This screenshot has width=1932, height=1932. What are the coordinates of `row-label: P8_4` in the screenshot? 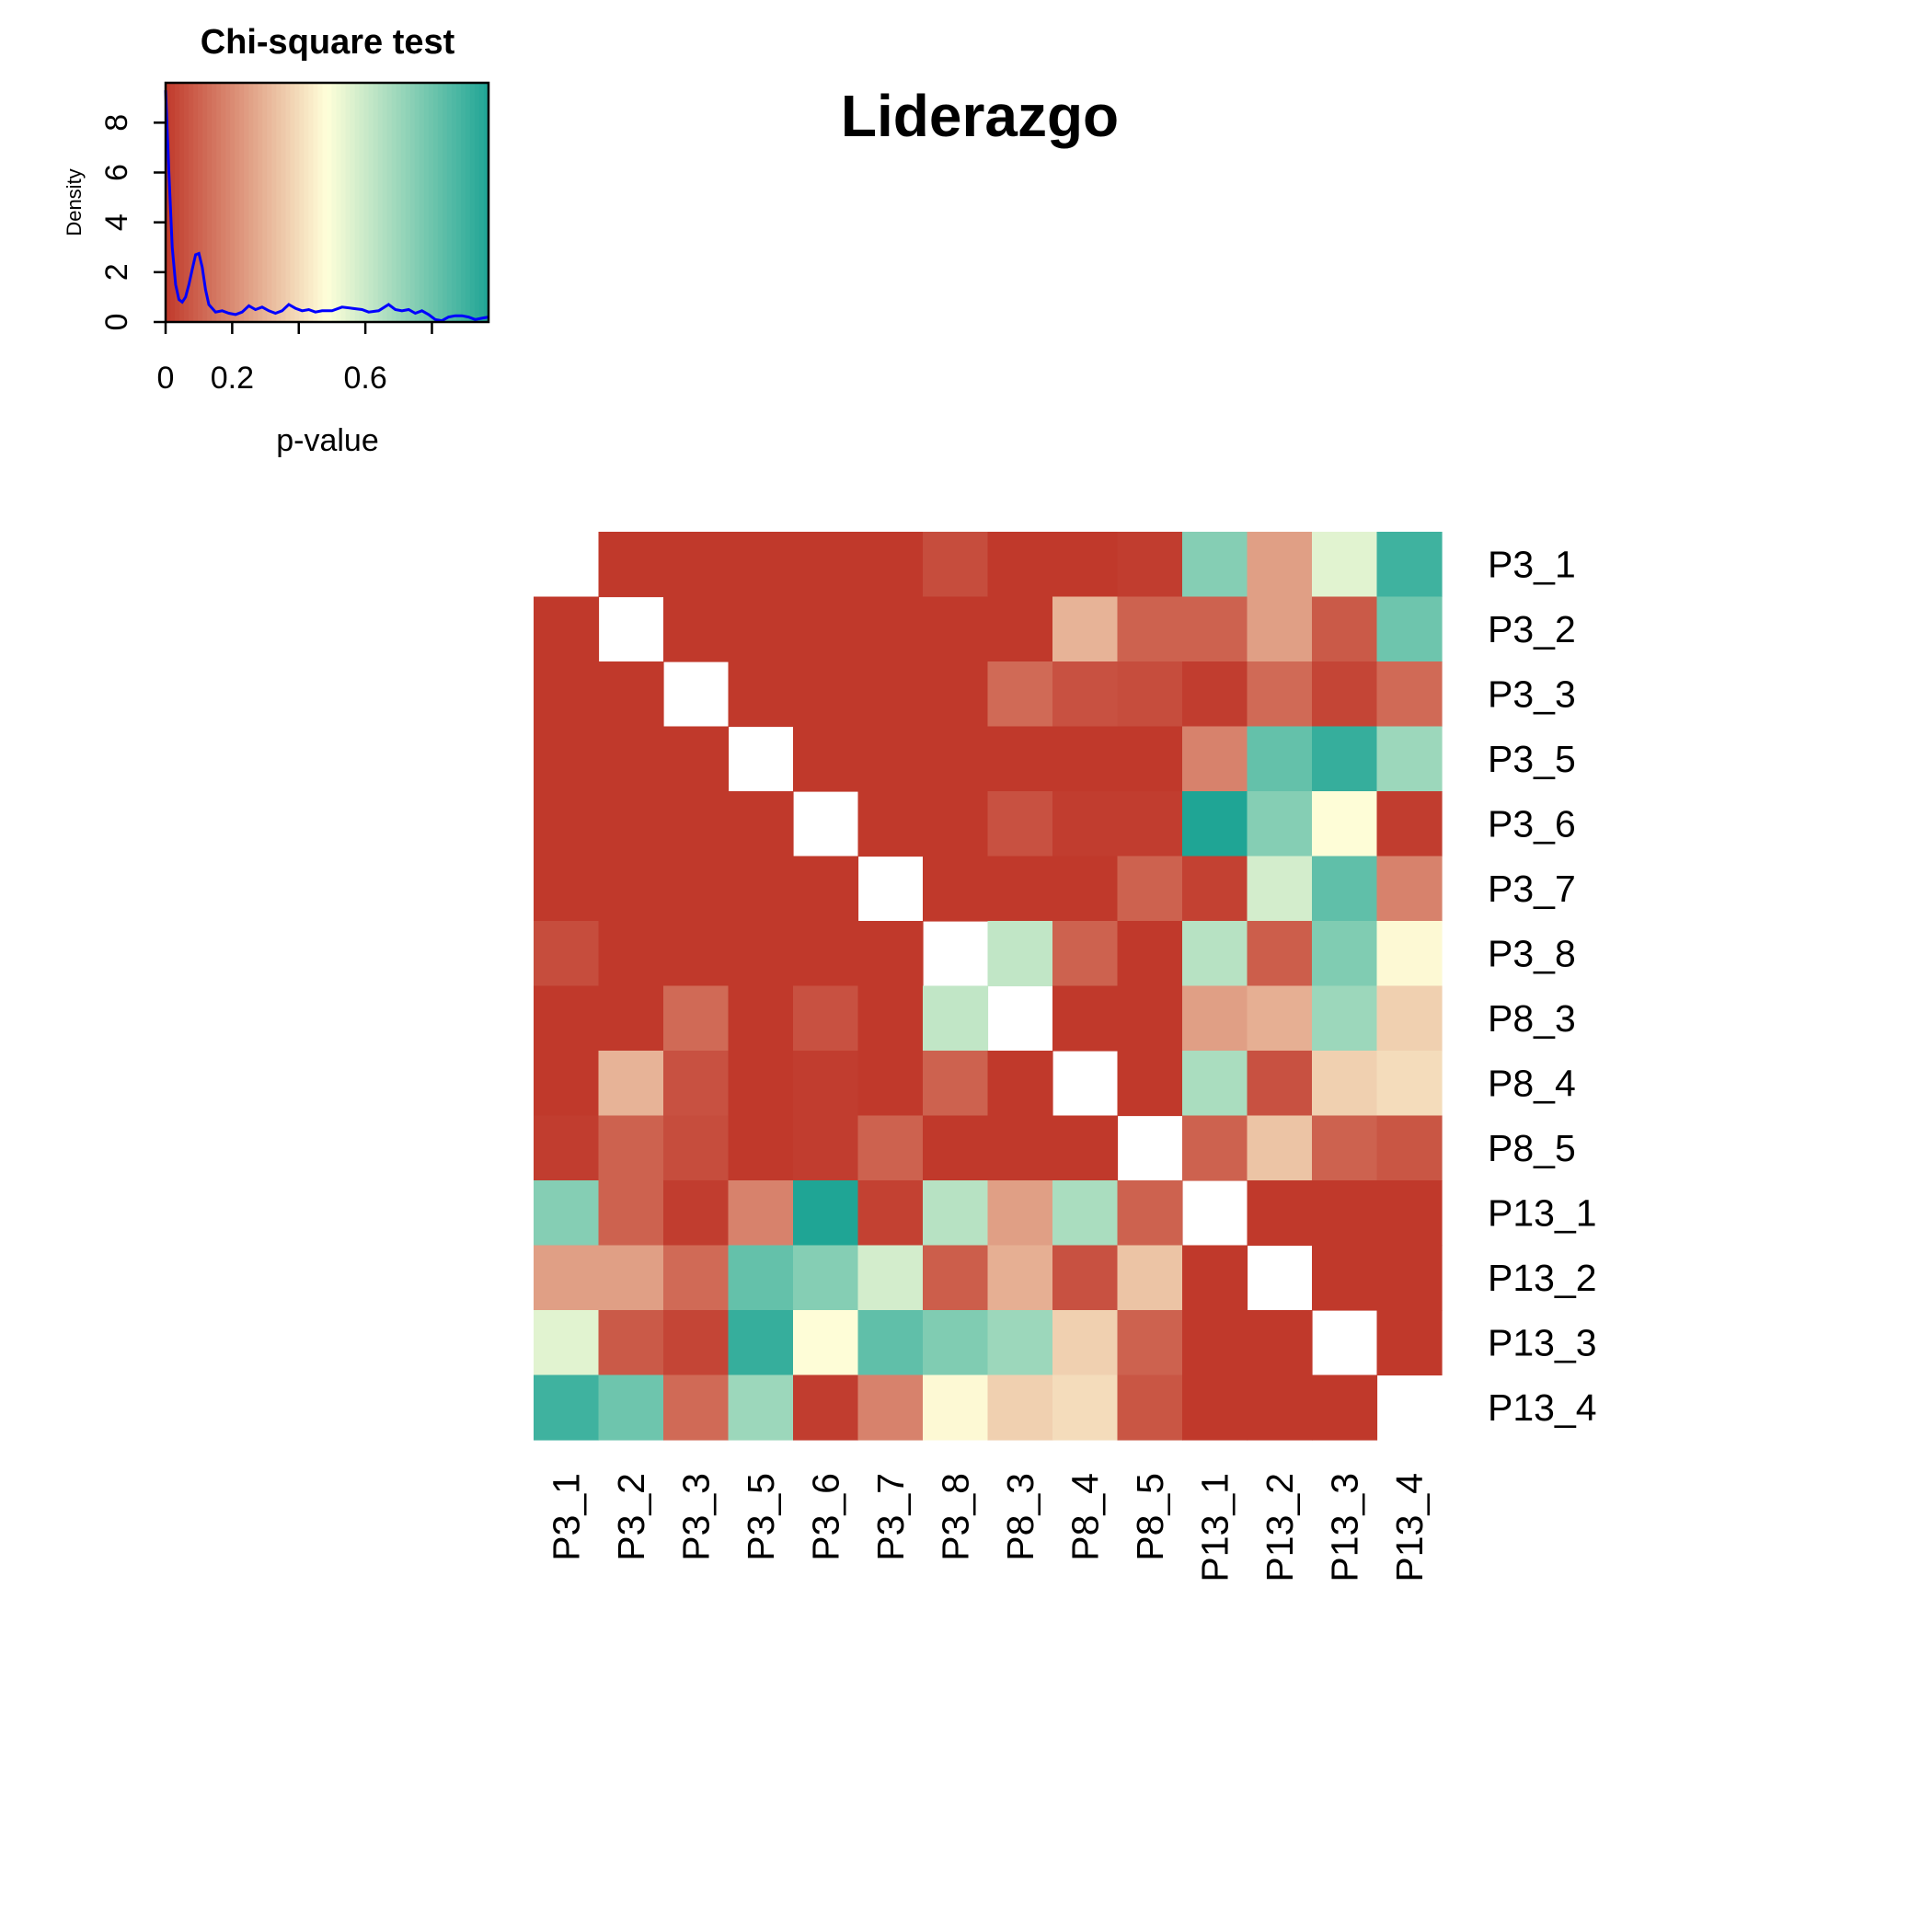 It's located at (1532, 1083).